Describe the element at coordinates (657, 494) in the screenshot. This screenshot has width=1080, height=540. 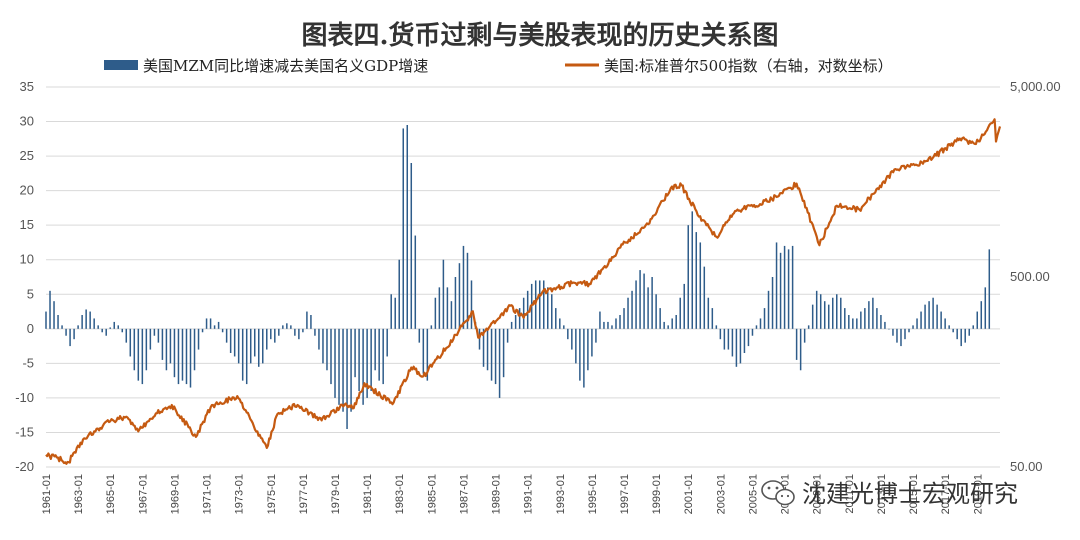
I see `x-tick-label: 1999-01` at that location.